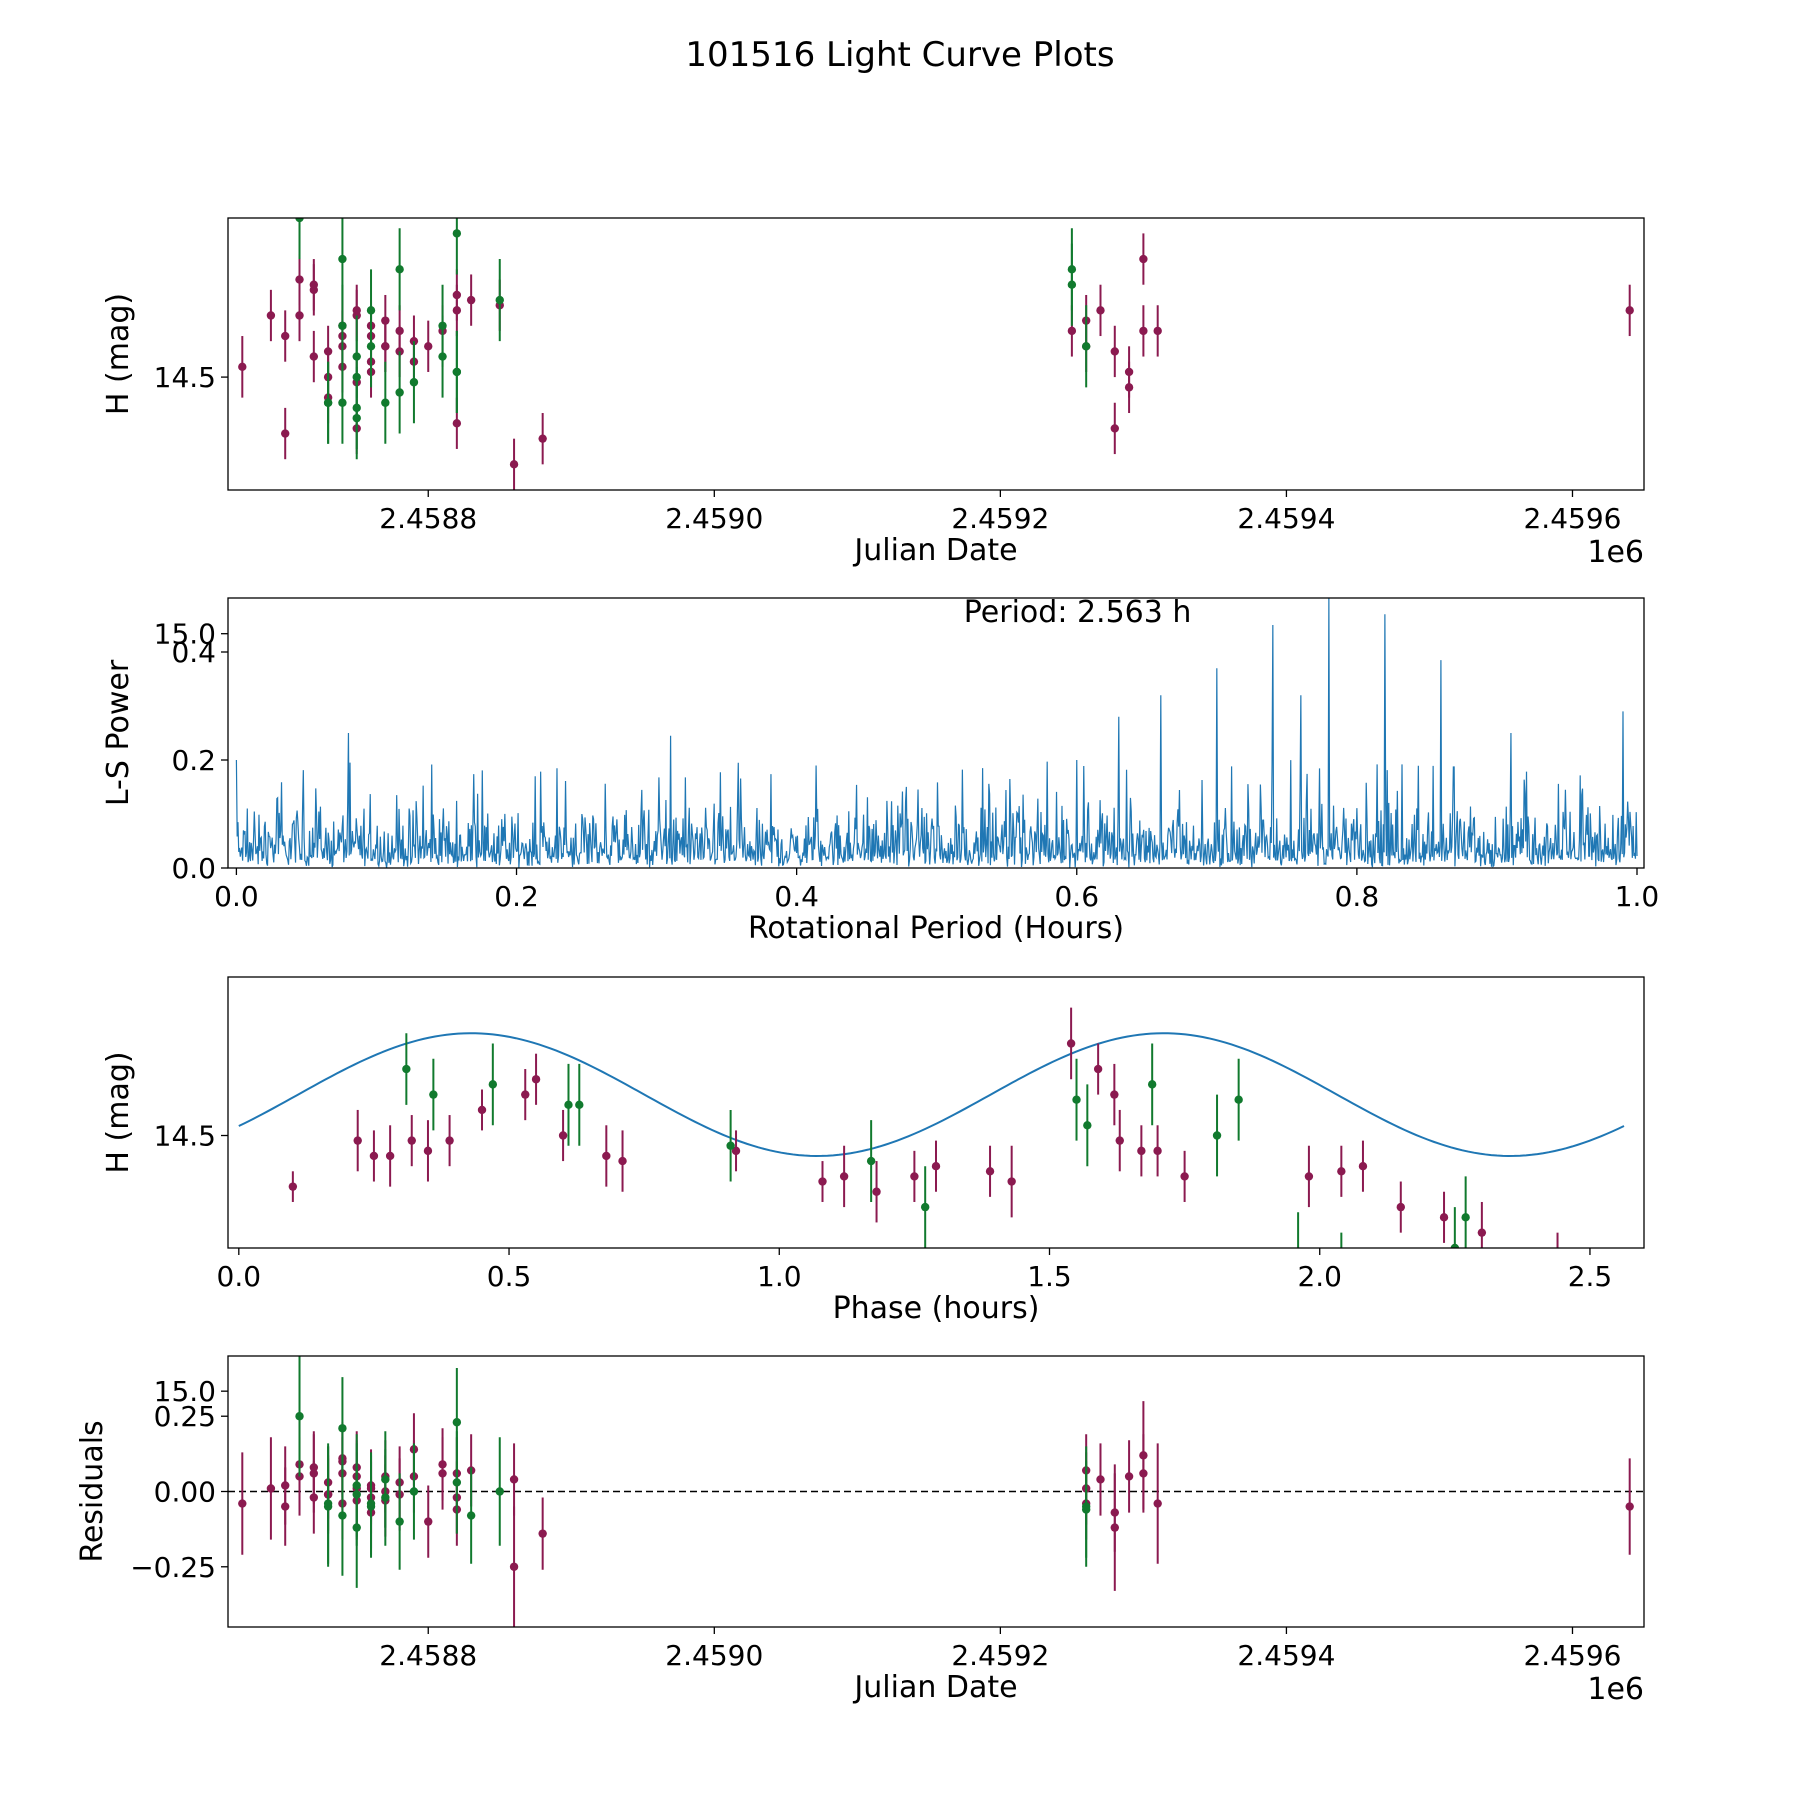  I want to click on y-tick-label: −0.25, so click(173, 1567).